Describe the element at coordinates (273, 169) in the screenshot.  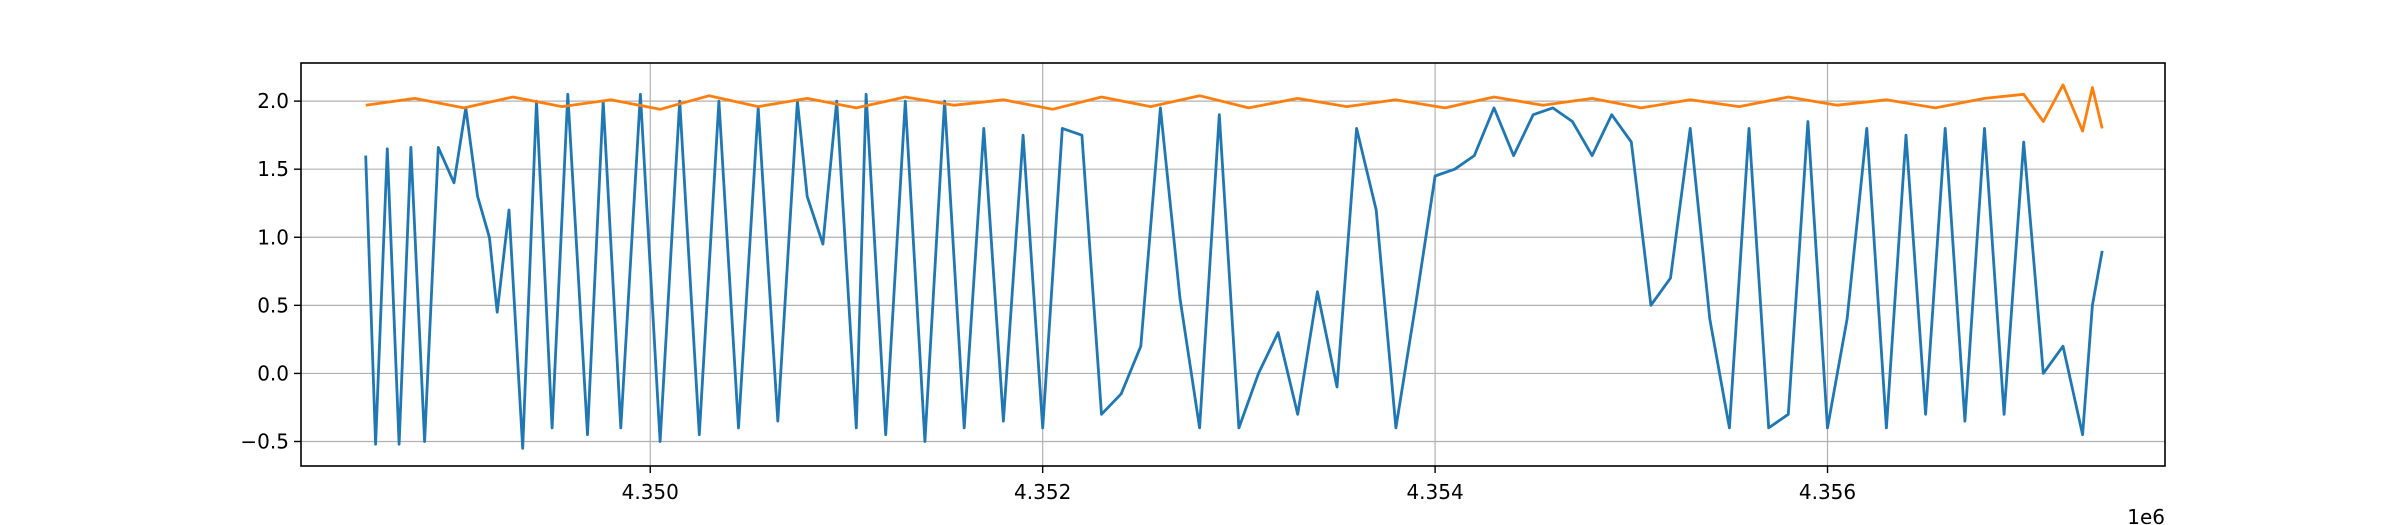
I see `y-tick-label: 1.5` at that location.